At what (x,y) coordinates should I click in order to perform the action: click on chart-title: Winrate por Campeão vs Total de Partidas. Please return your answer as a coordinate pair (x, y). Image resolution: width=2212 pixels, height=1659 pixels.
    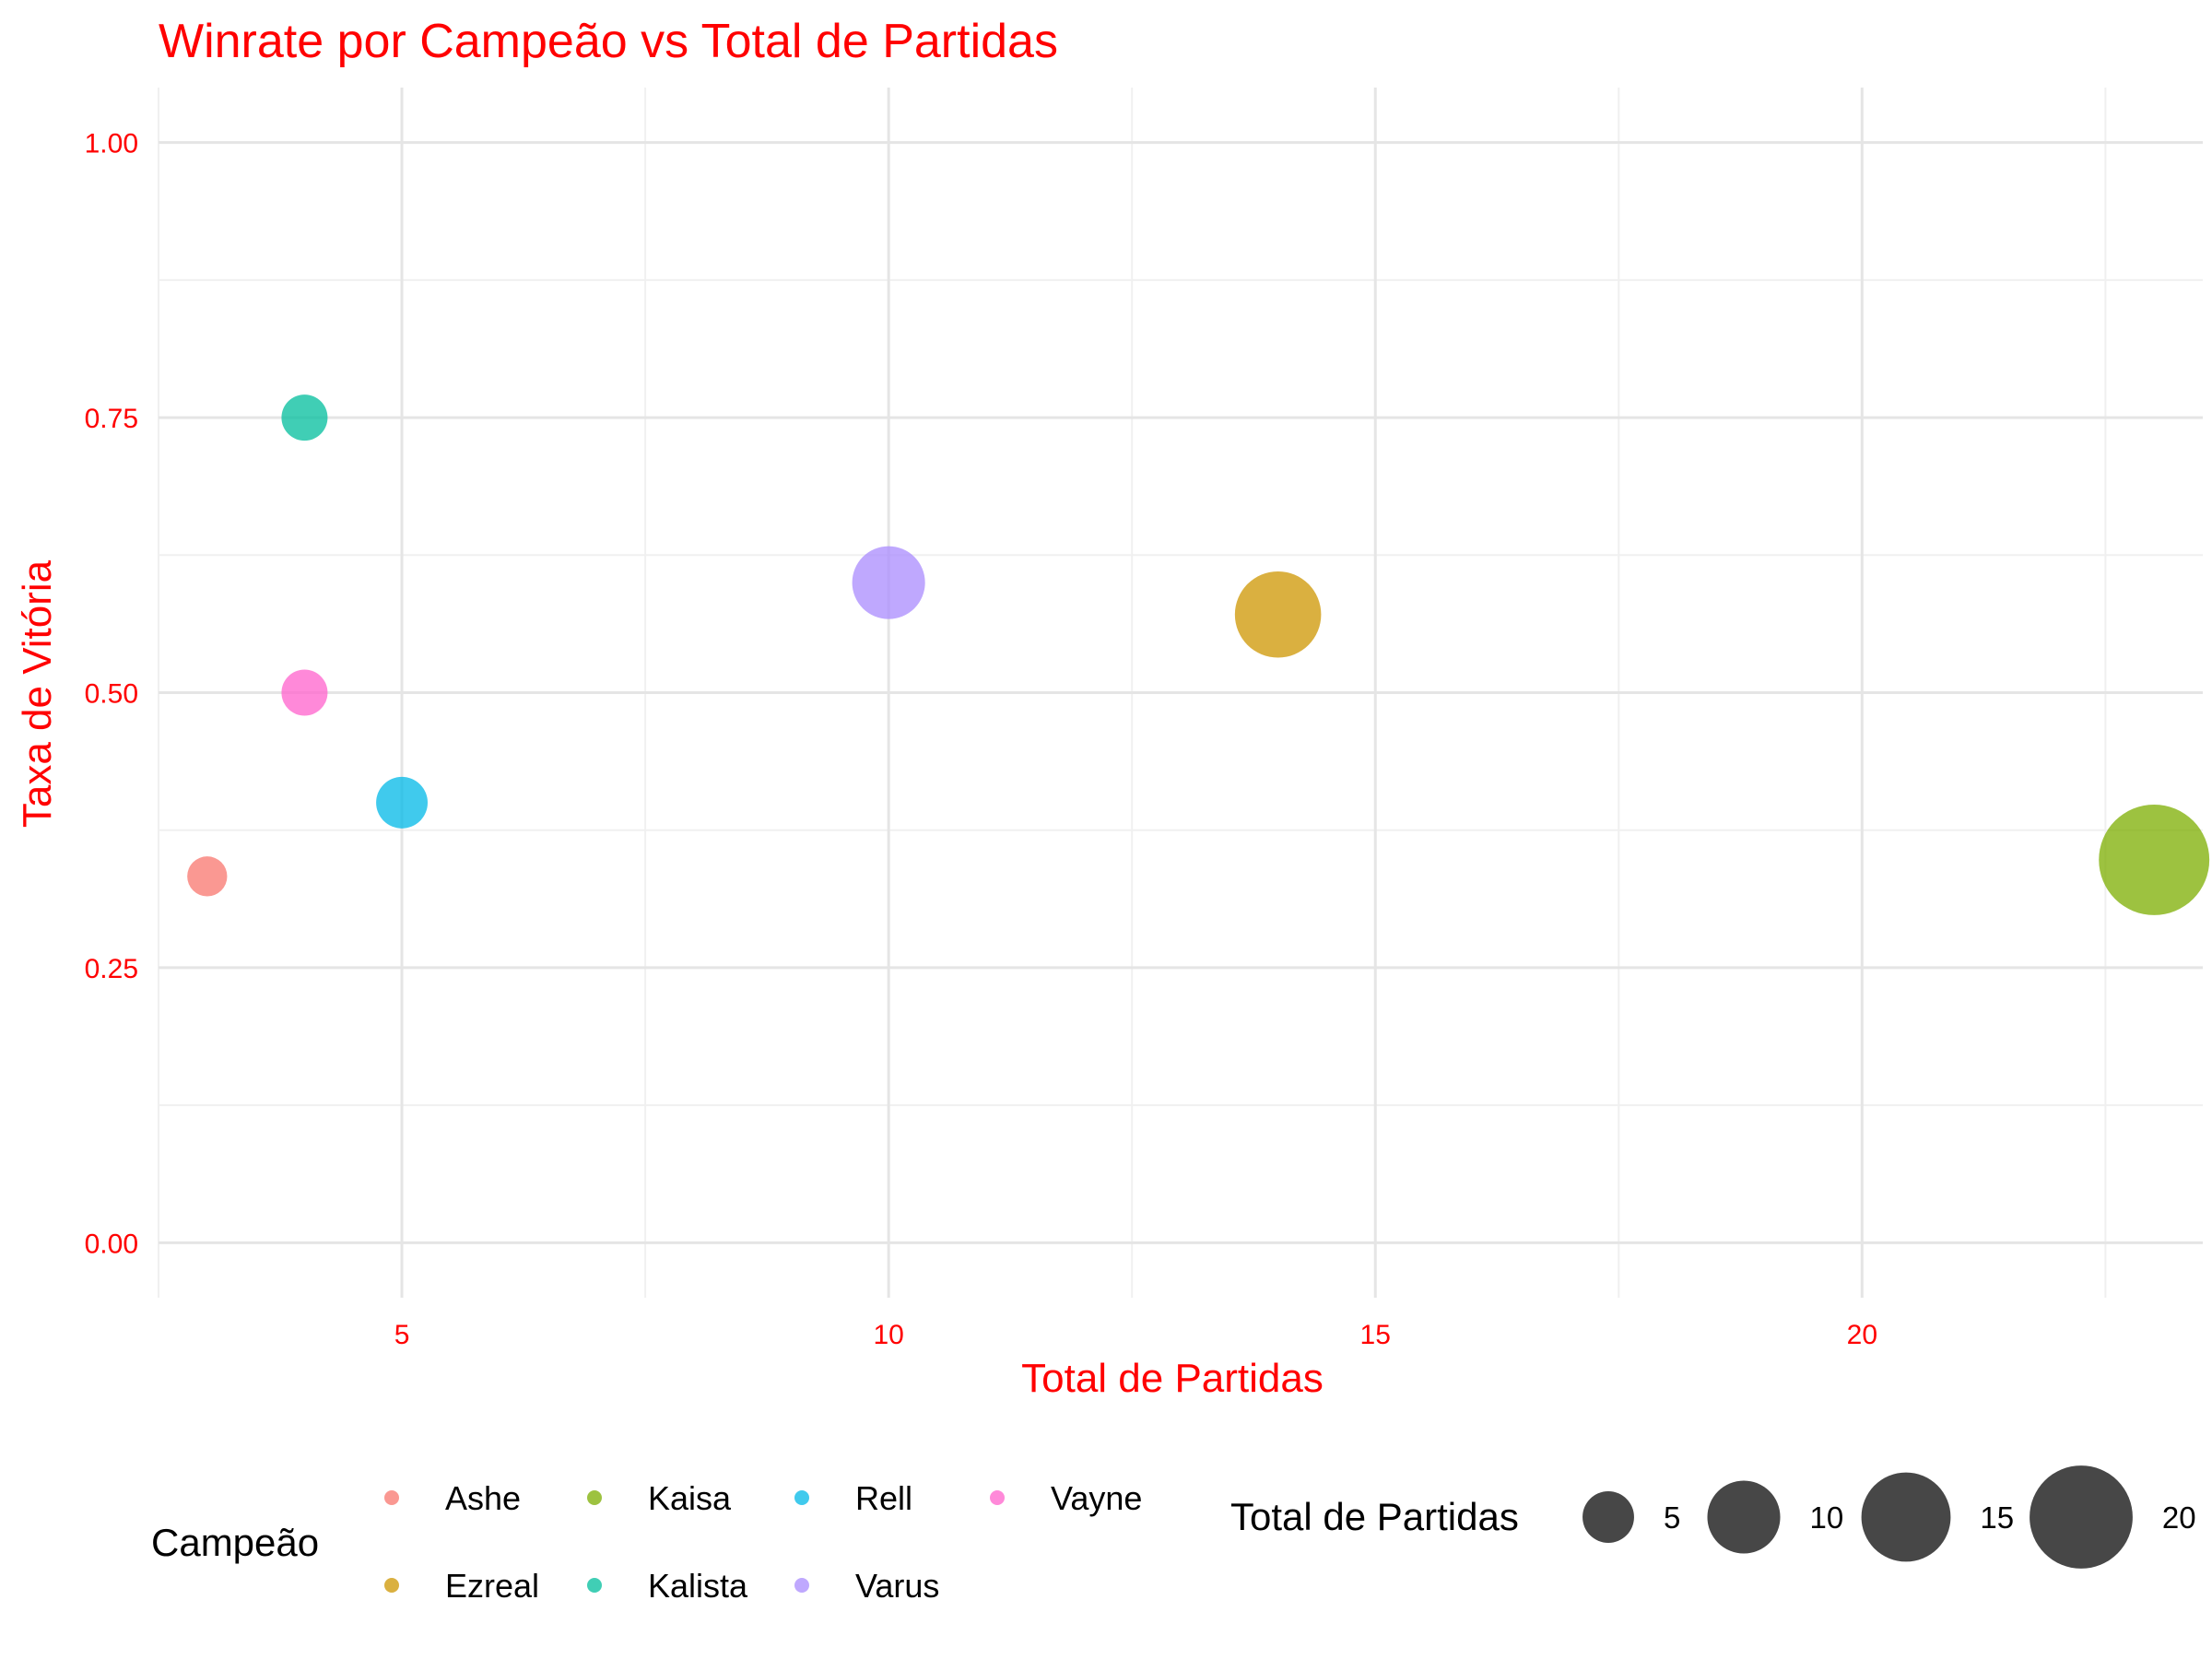
    Looking at the image, I should click on (608, 41).